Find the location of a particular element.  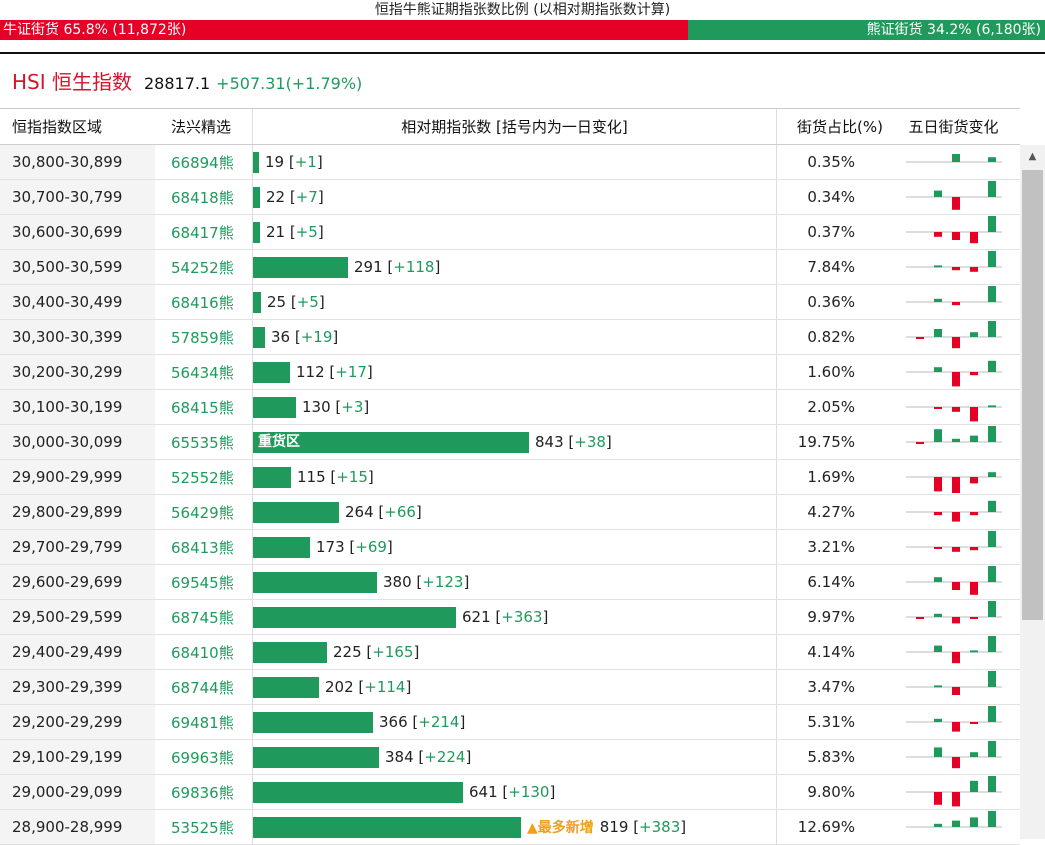

contracts-delta: +5 is located at coordinates (306, 232).